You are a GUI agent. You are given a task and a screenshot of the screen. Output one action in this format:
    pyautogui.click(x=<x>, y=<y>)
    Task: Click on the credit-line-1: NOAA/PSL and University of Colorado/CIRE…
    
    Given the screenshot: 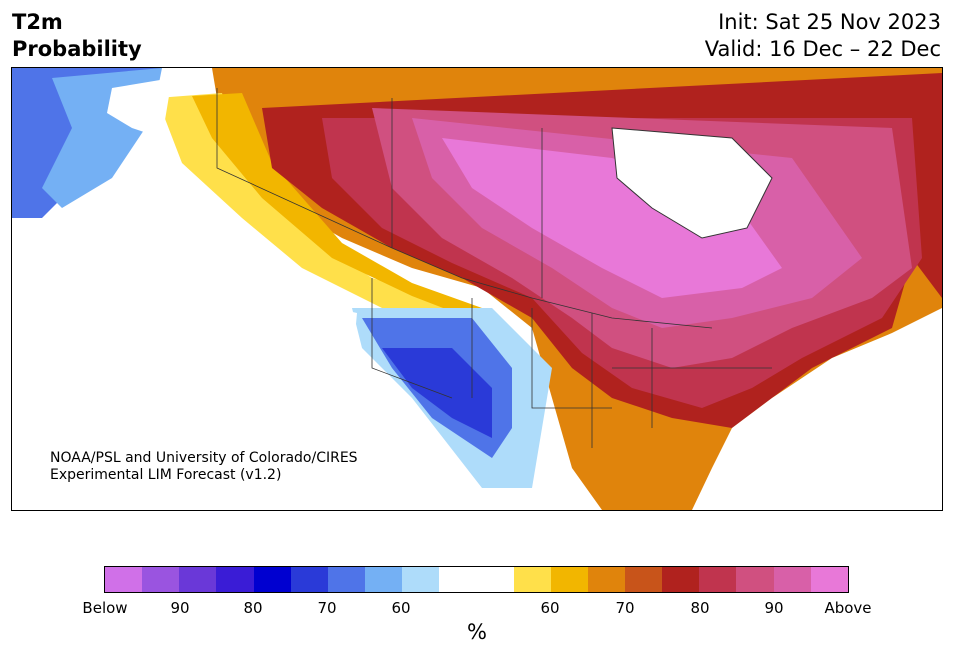 What is the action you would take?
    pyautogui.click(x=204, y=458)
    